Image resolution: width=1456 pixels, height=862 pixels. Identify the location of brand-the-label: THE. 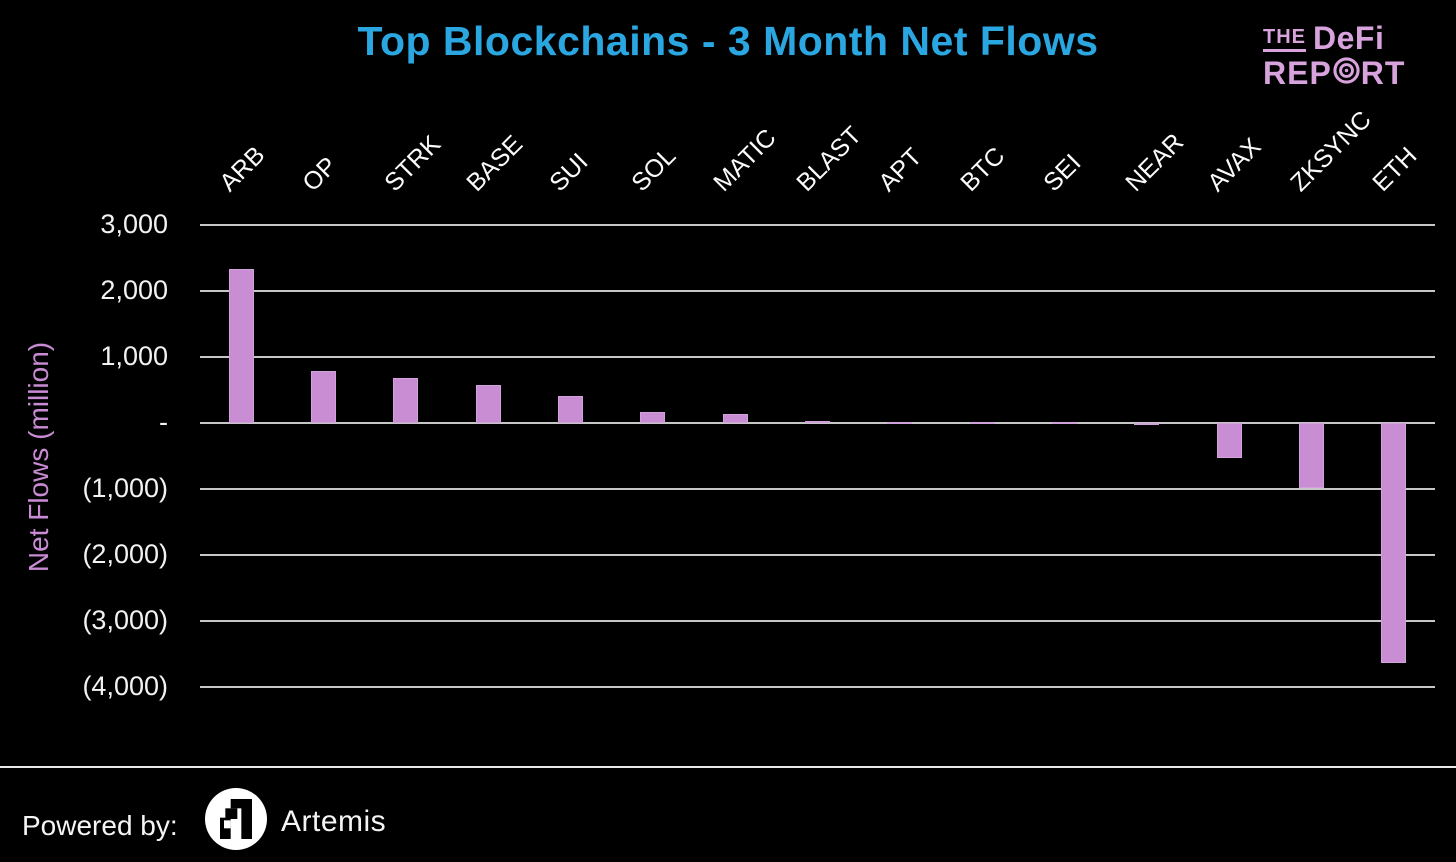
(1284, 39).